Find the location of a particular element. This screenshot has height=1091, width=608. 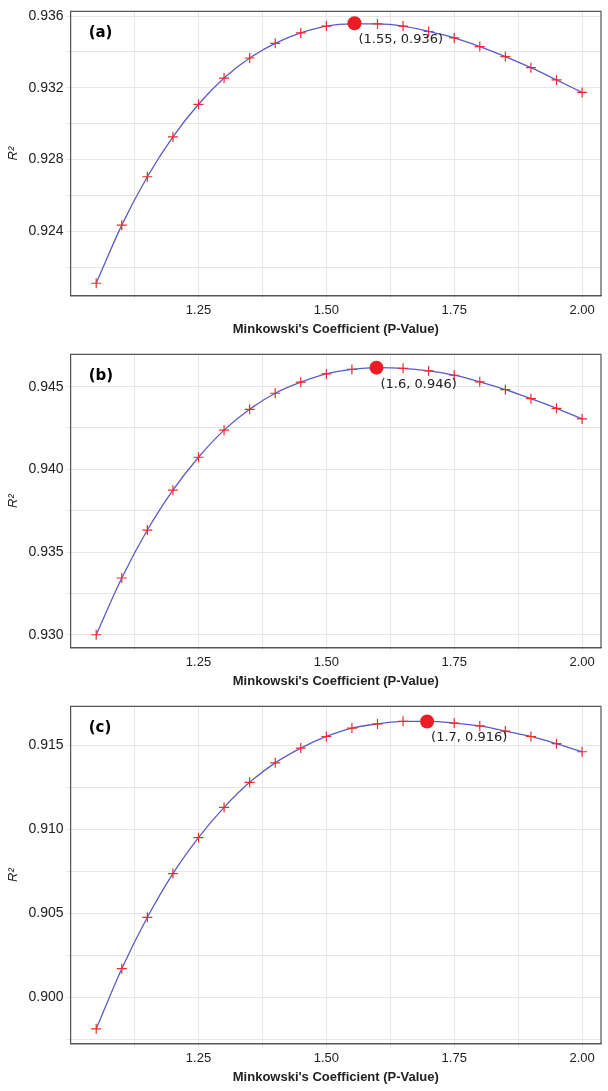

annotation: (c) is located at coordinates (100, 726).